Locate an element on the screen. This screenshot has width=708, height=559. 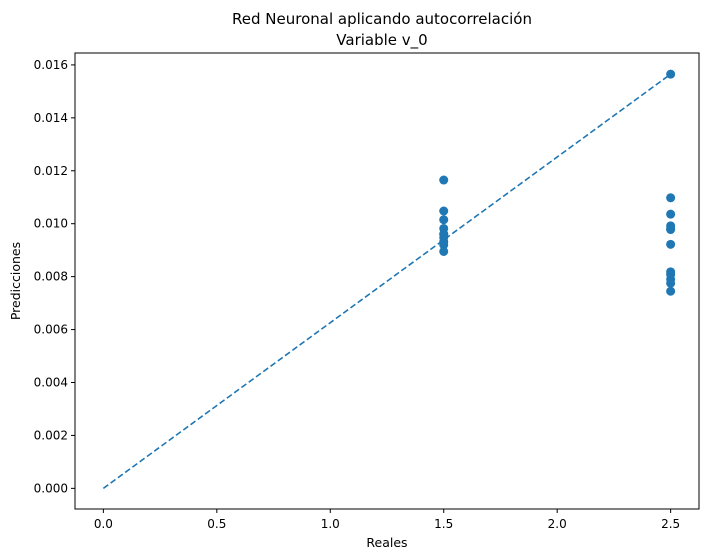
y-tick-label: 0.016 is located at coordinates (51, 65).